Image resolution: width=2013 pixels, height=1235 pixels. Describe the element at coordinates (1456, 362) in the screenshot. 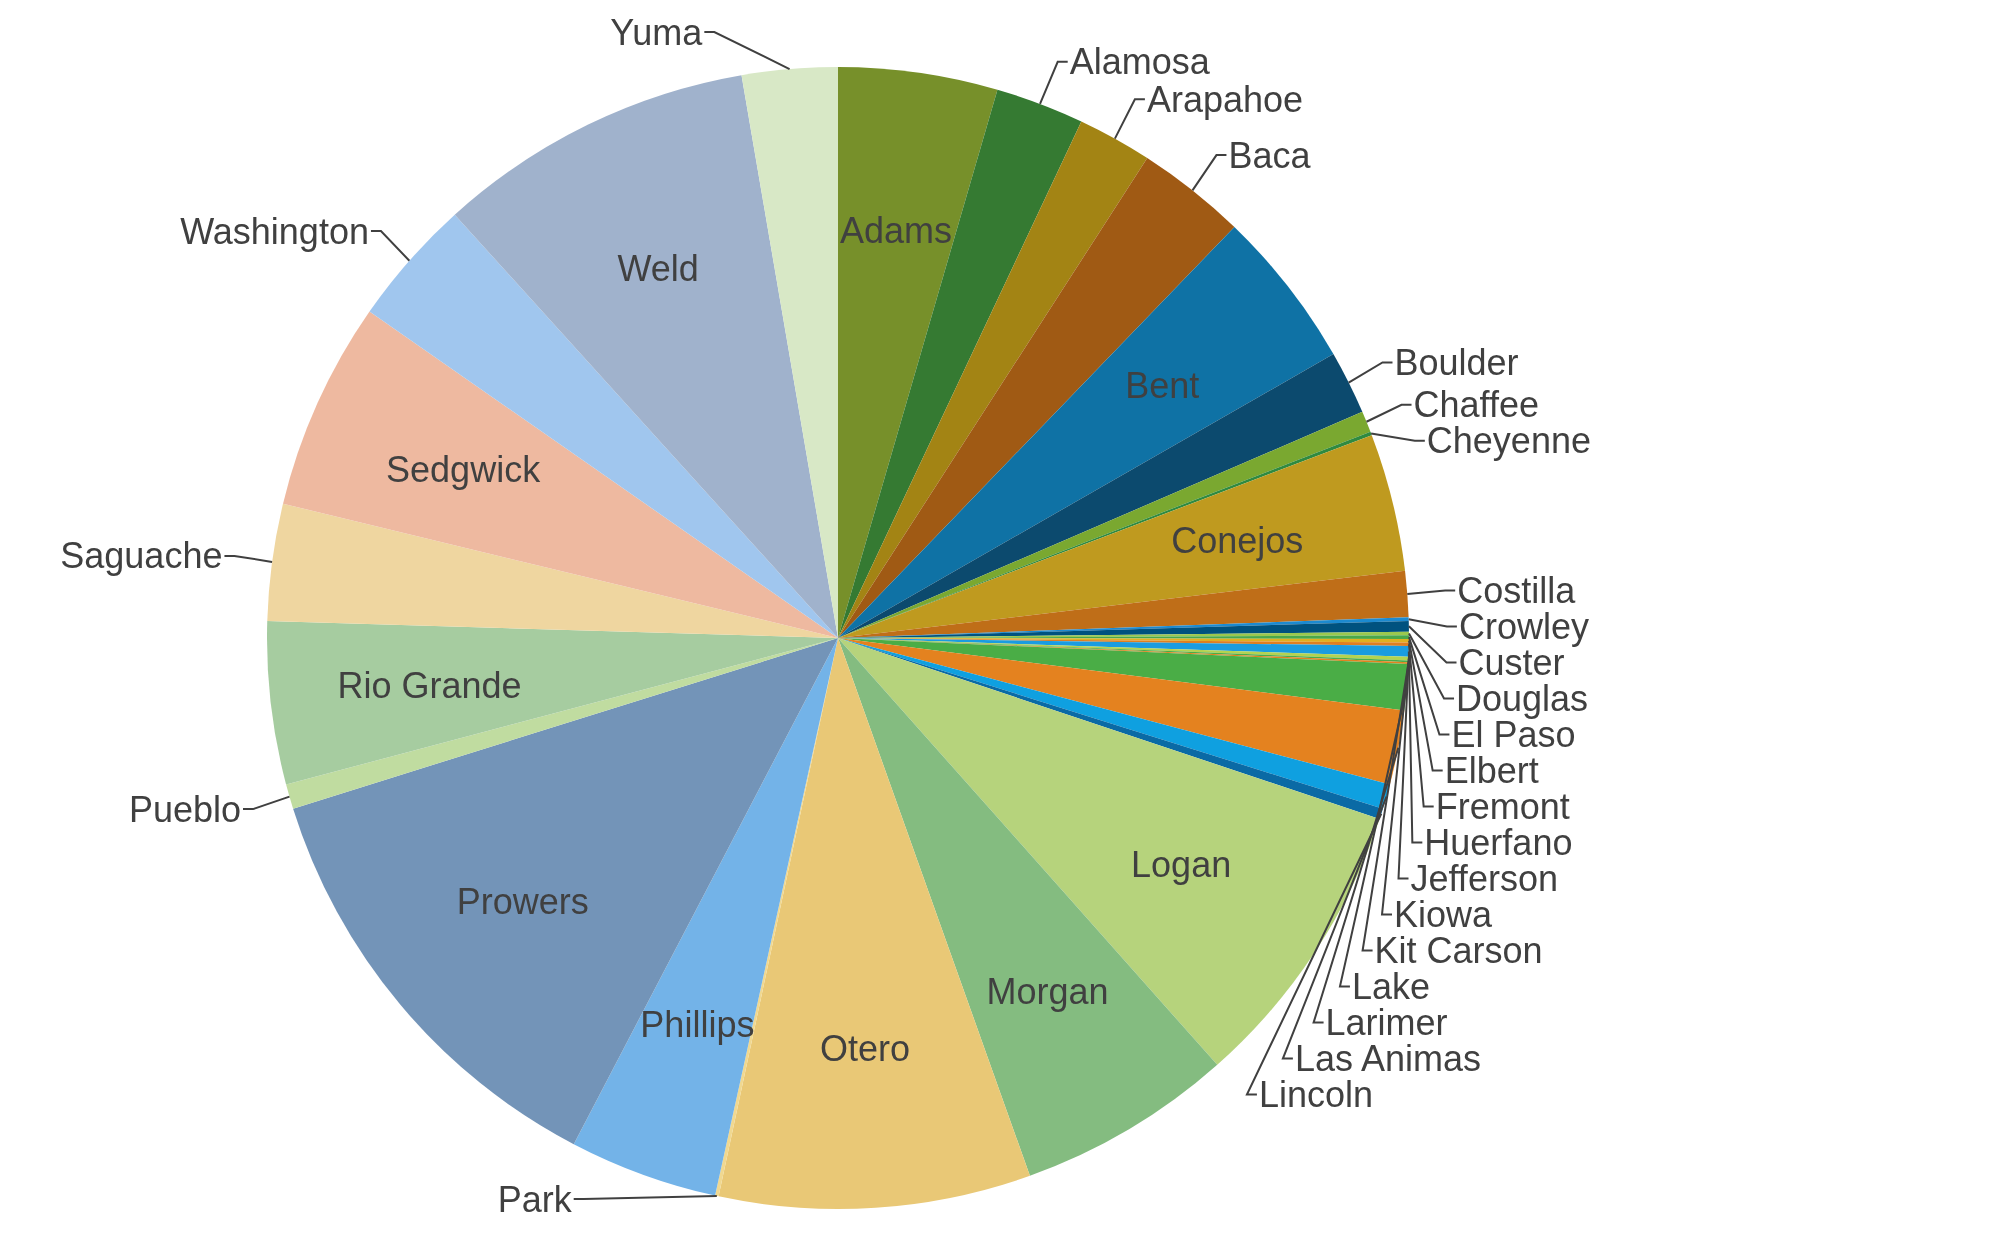

I see `slice-label: Boulder` at that location.